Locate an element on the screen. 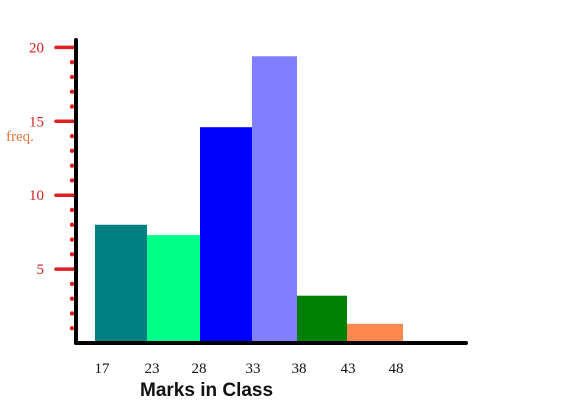 Image resolution: width=564 pixels, height=409 pixels. y-axis-label: freq. is located at coordinates (20, 137).